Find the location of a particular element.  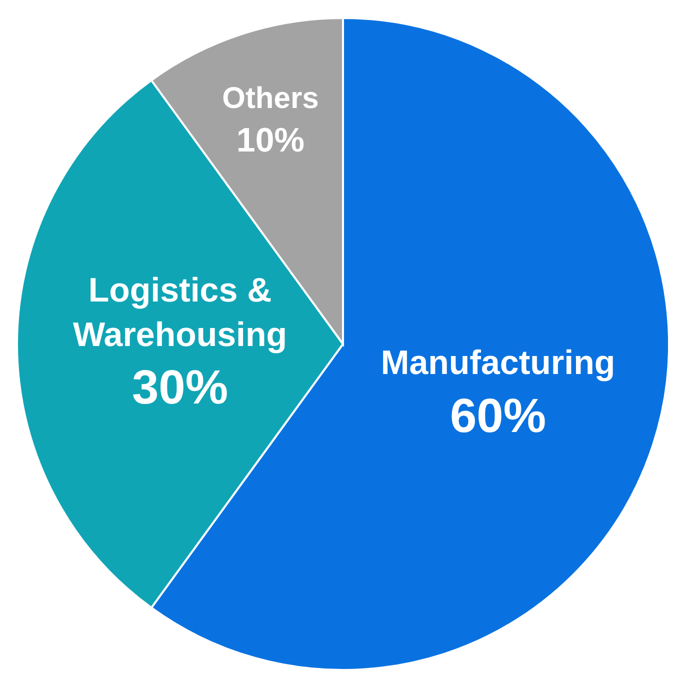

data-label: 10% is located at coordinates (270, 140).